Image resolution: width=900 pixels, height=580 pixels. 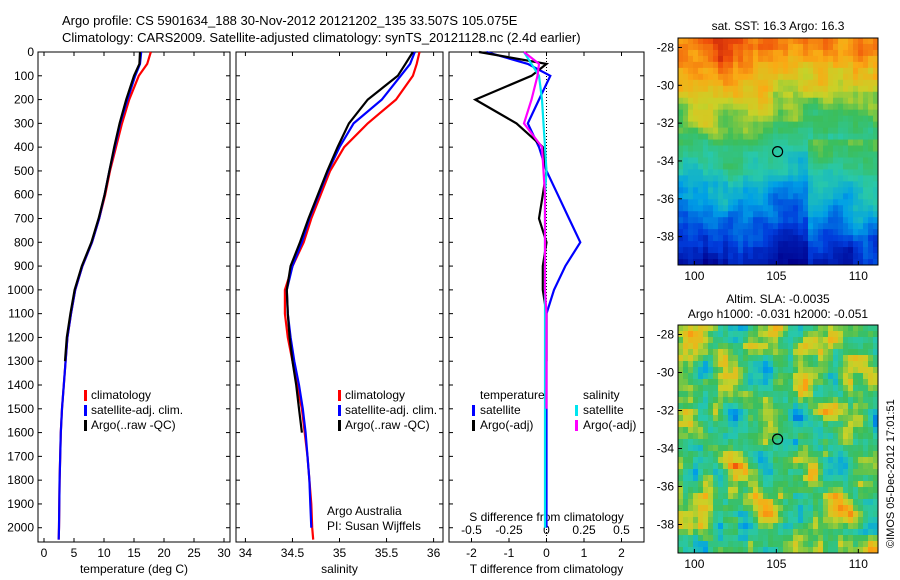 What do you see at coordinates (102, 206) in the screenshot?
I see `series-line-argo-raw-qc-` at bounding box center [102, 206].